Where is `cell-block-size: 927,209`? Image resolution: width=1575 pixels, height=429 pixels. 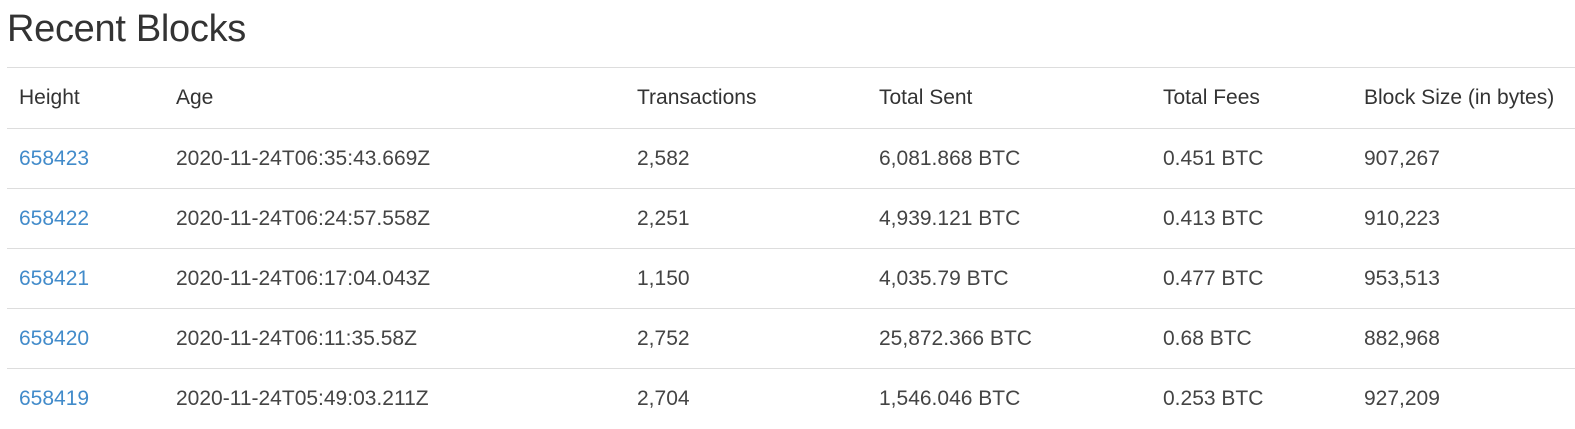 cell-block-size: 927,209 is located at coordinates (1402, 398).